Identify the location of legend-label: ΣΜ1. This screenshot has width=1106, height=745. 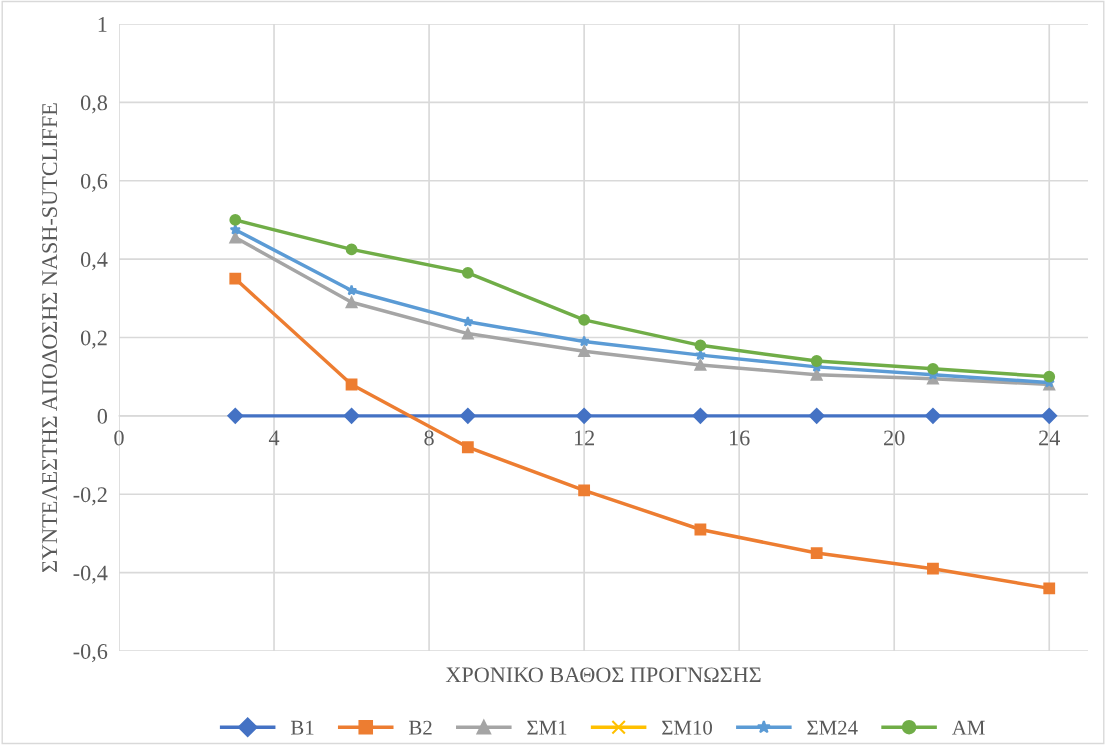
(547, 727).